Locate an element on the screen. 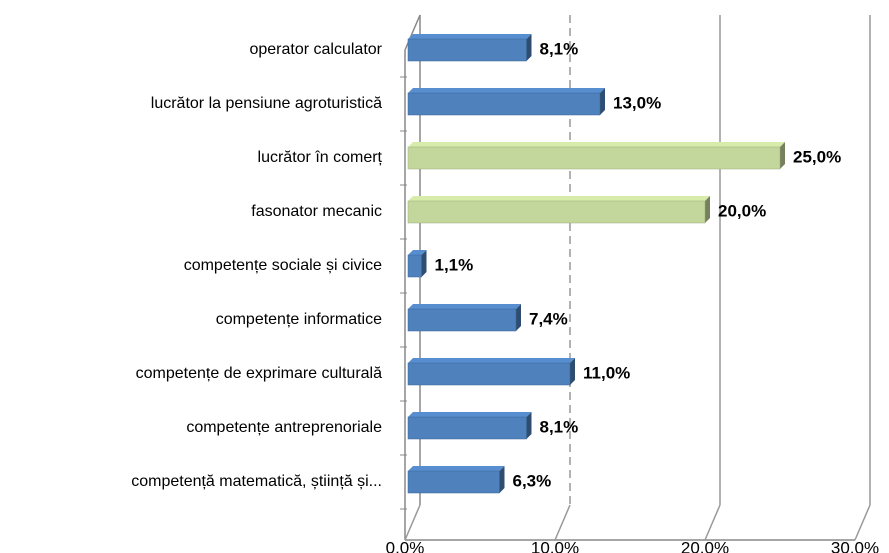  x-tick-label: 20.0% is located at coordinates (705, 545).